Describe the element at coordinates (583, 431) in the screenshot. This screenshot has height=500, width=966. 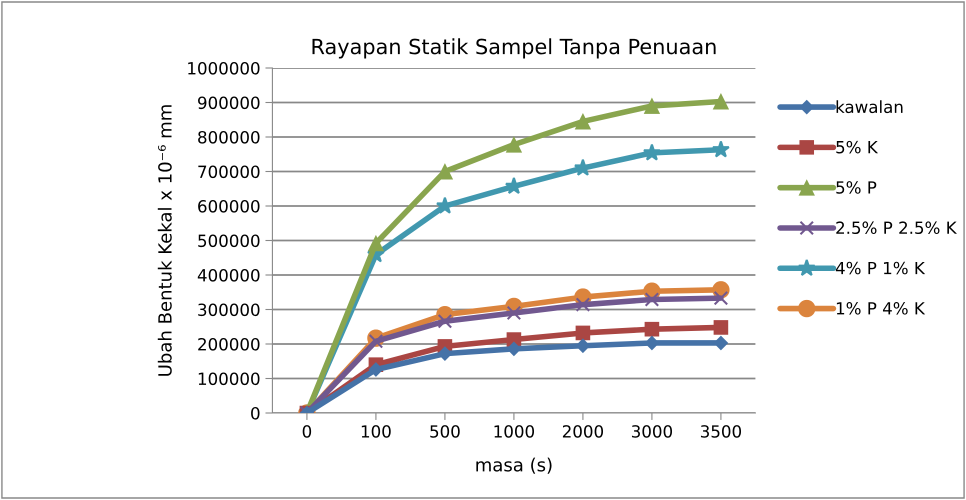
I see `x-tick-label: 2000` at that location.